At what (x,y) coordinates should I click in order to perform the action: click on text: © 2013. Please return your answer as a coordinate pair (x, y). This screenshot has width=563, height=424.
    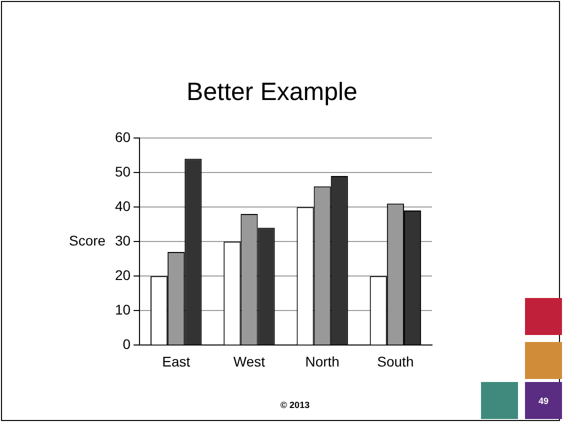
    Looking at the image, I should click on (295, 405).